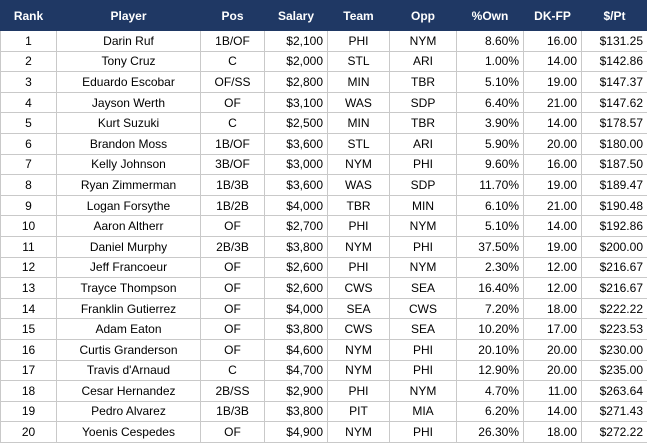 This screenshot has height=443, width=647. What do you see at coordinates (129, 246) in the screenshot?
I see `player-cell: Daniel Murphy` at bounding box center [129, 246].